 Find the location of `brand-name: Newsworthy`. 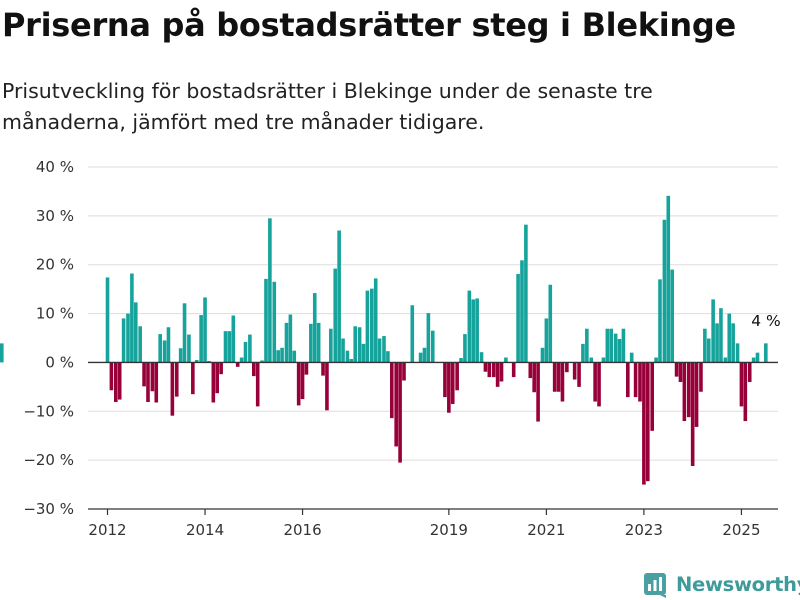

brand-name: Newsworthy is located at coordinates (738, 584).